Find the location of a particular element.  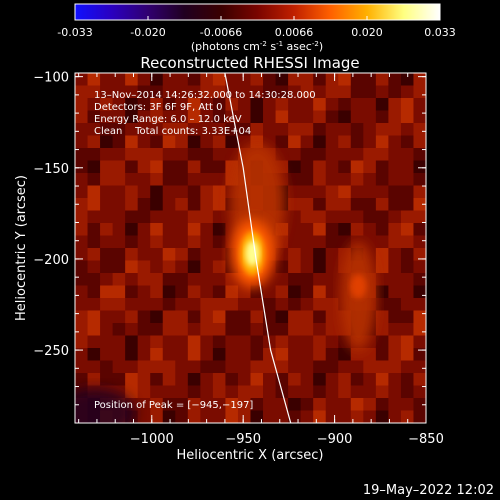

info-clean-counts: Clean Total counts: 3.33E+04 is located at coordinates (172, 131).